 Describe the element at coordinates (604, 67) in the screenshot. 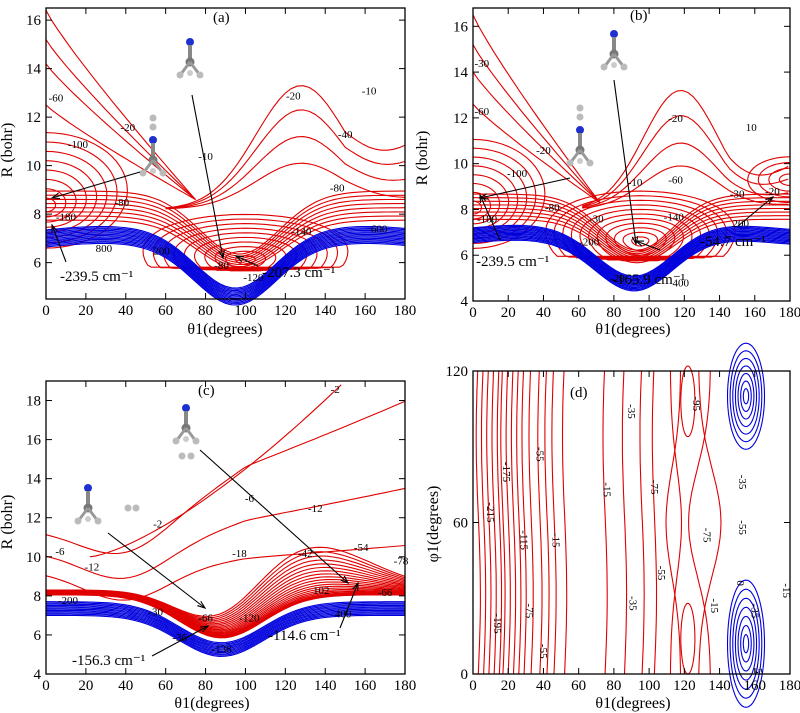

I see `panel-b-molecule-top-h-left` at that location.